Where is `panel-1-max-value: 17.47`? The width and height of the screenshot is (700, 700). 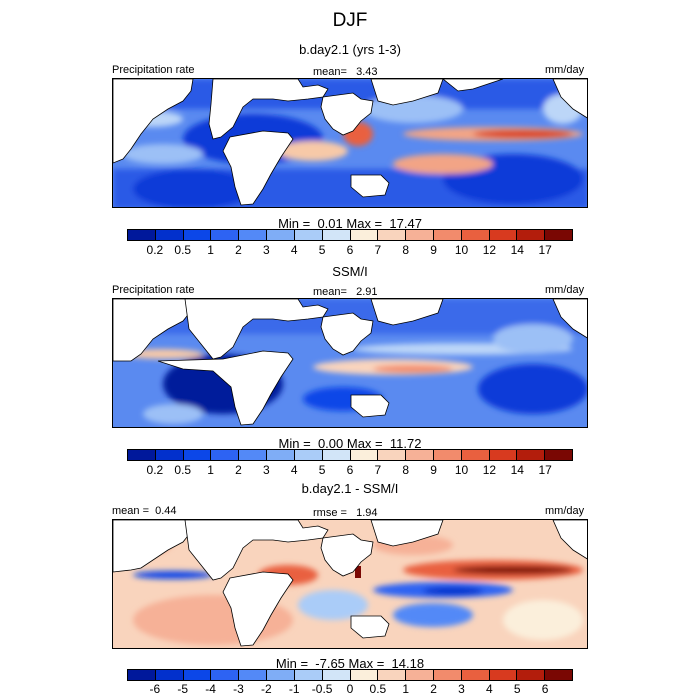 panel-1-max-value: 17.47 is located at coordinates (405, 223).